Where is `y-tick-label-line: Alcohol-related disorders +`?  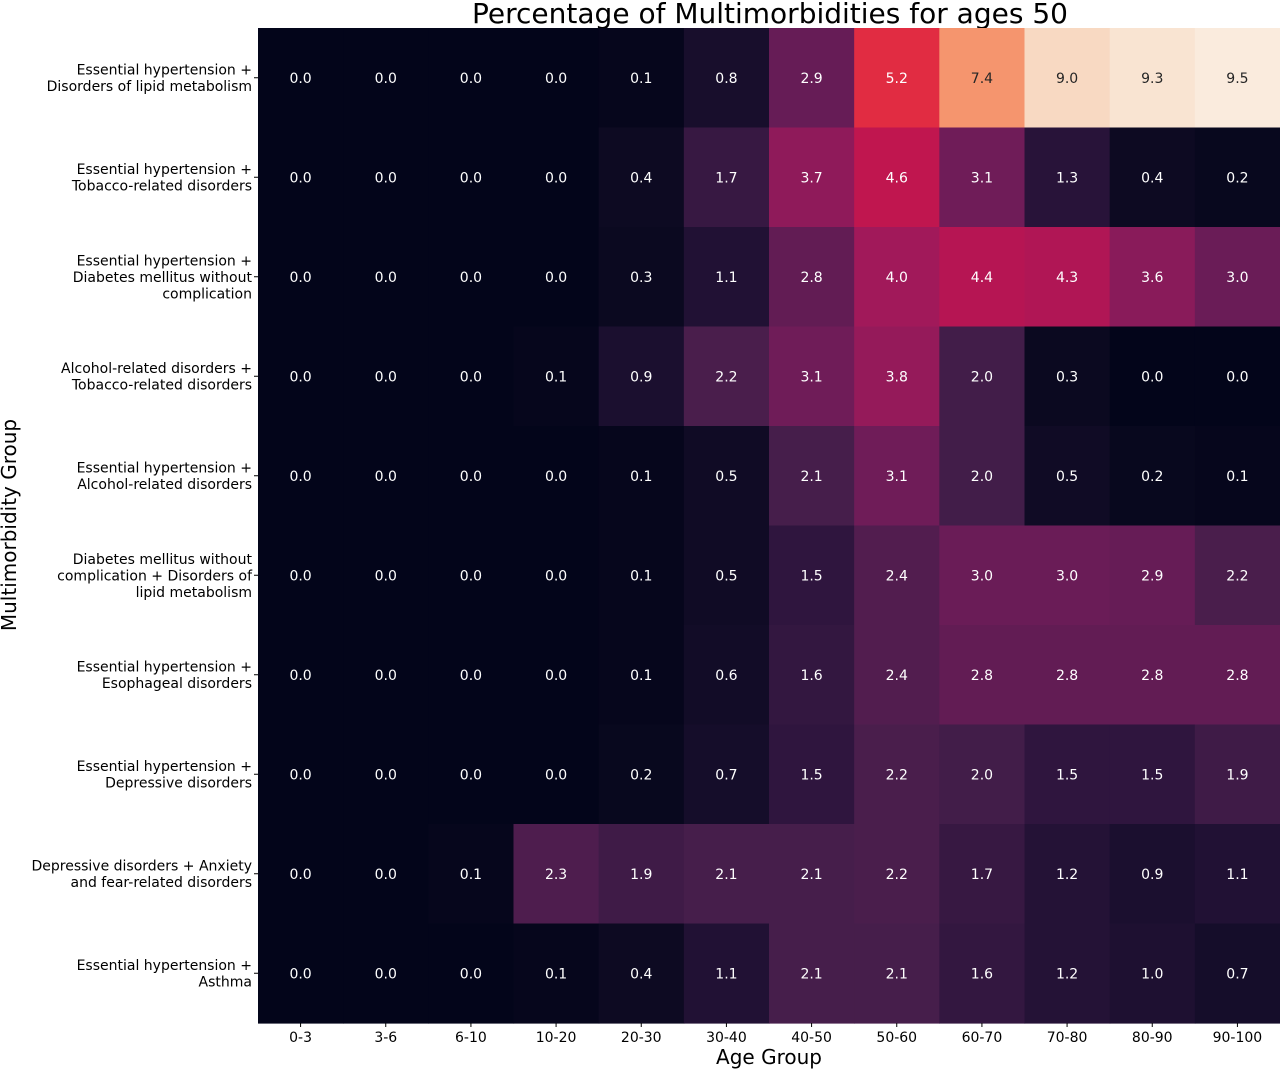 y-tick-label-line: Alcohol-related disorders + is located at coordinates (156, 369).